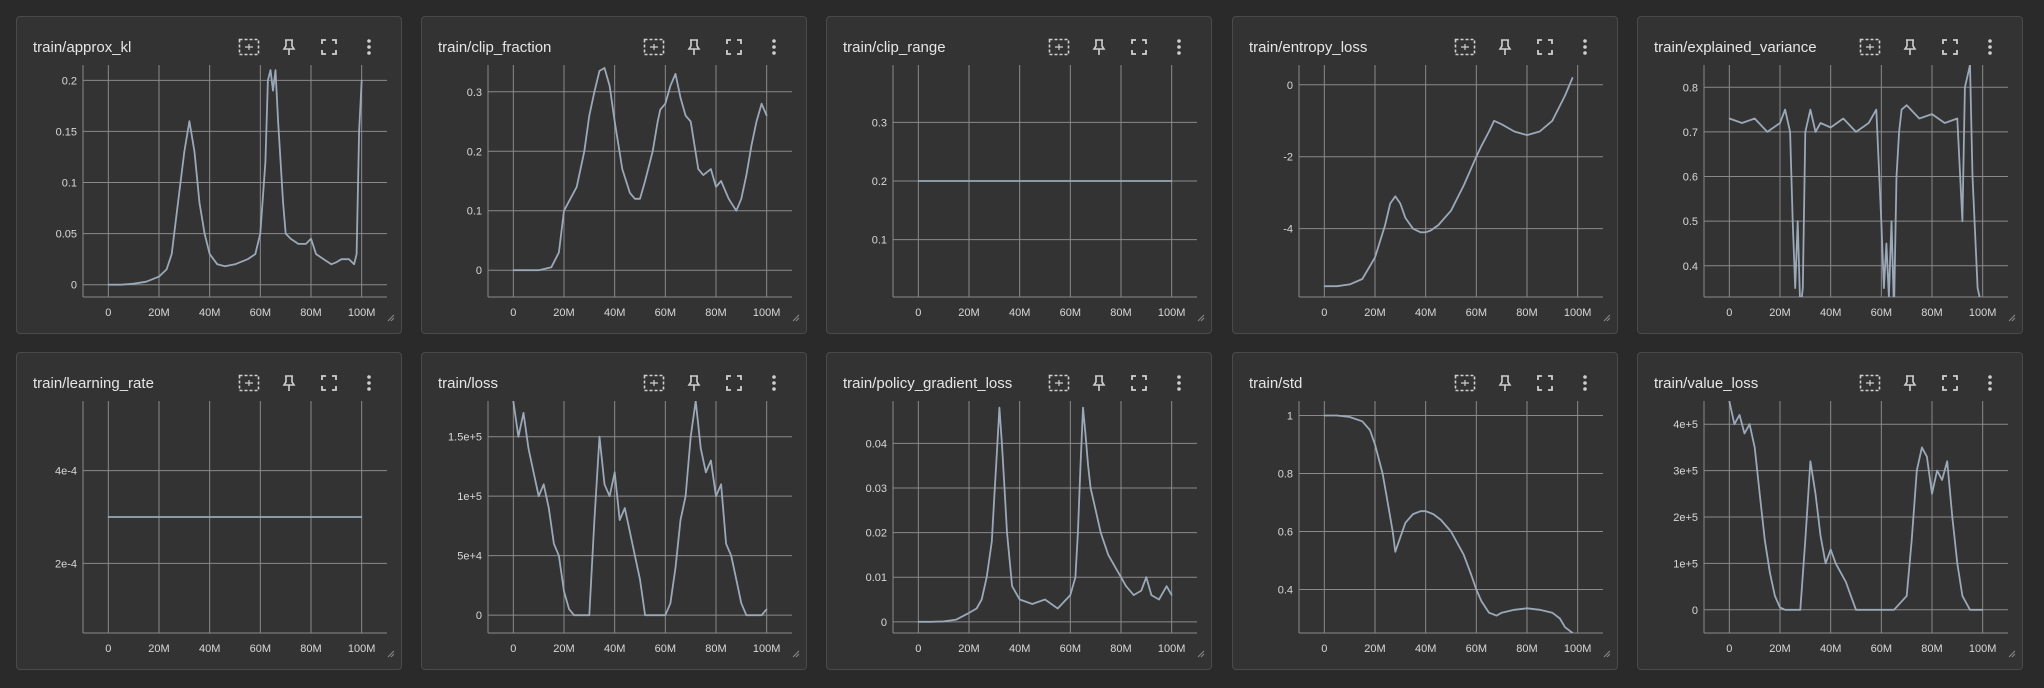  I want to click on card-actions, so click(309, 383).